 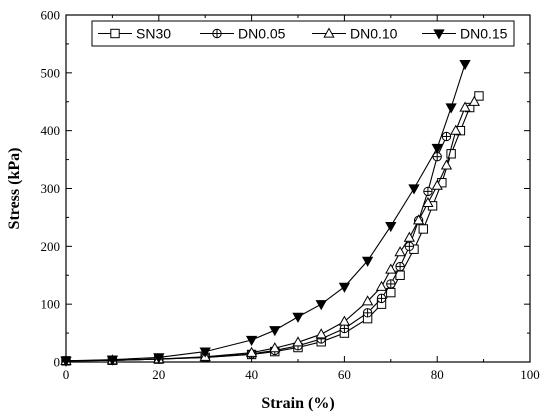 What do you see at coordinates (251, 374) in the screenshot?
I see `x-tick-label: 40` at bounding box center [251, 374].